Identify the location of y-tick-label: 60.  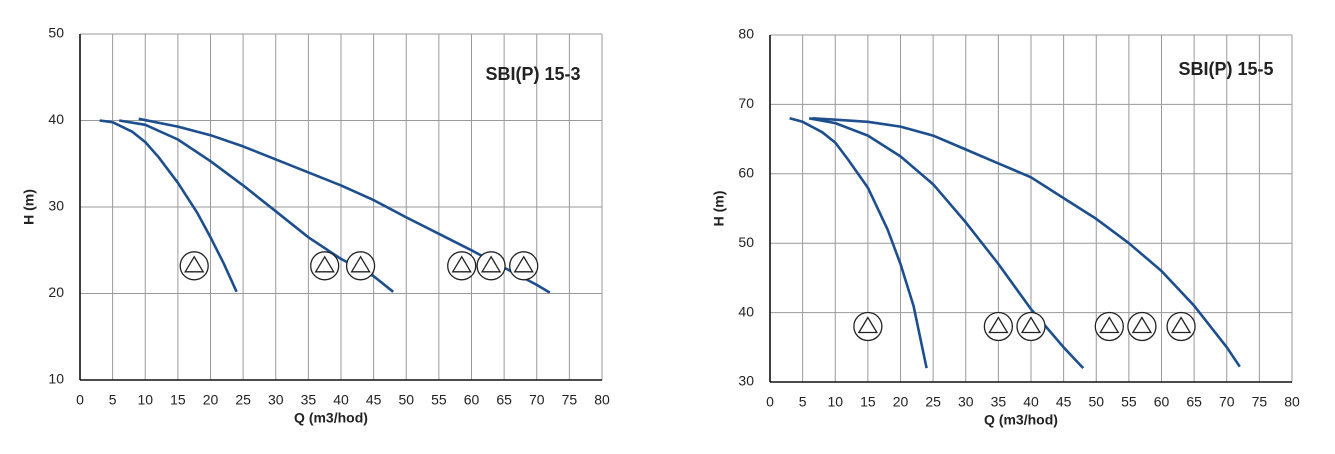
(746, 173).